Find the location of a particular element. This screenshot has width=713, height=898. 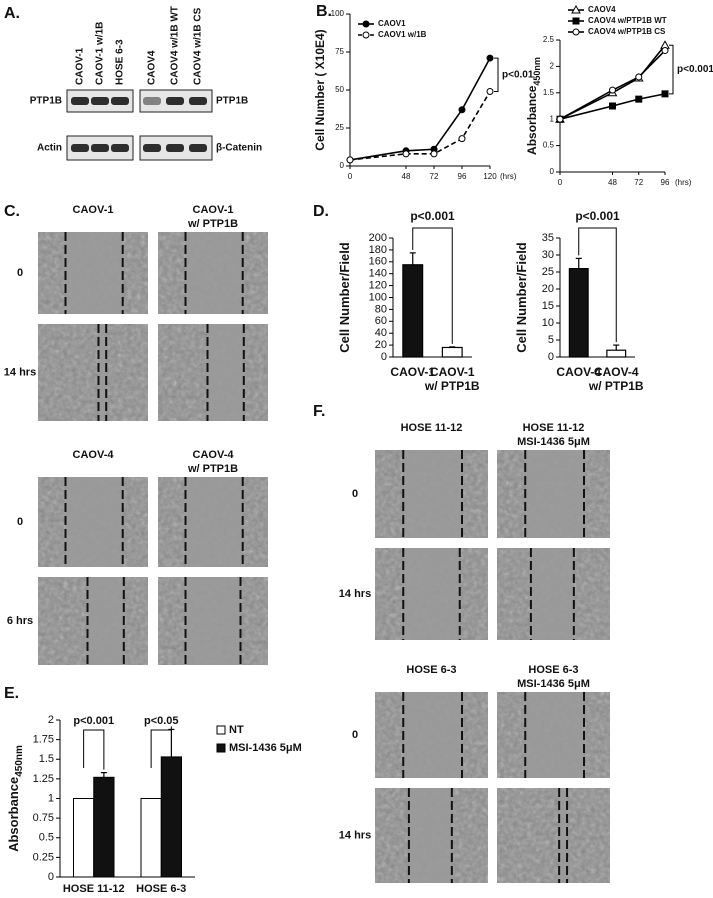

x-tick-label: 0 is located at coordinates (350, 176).